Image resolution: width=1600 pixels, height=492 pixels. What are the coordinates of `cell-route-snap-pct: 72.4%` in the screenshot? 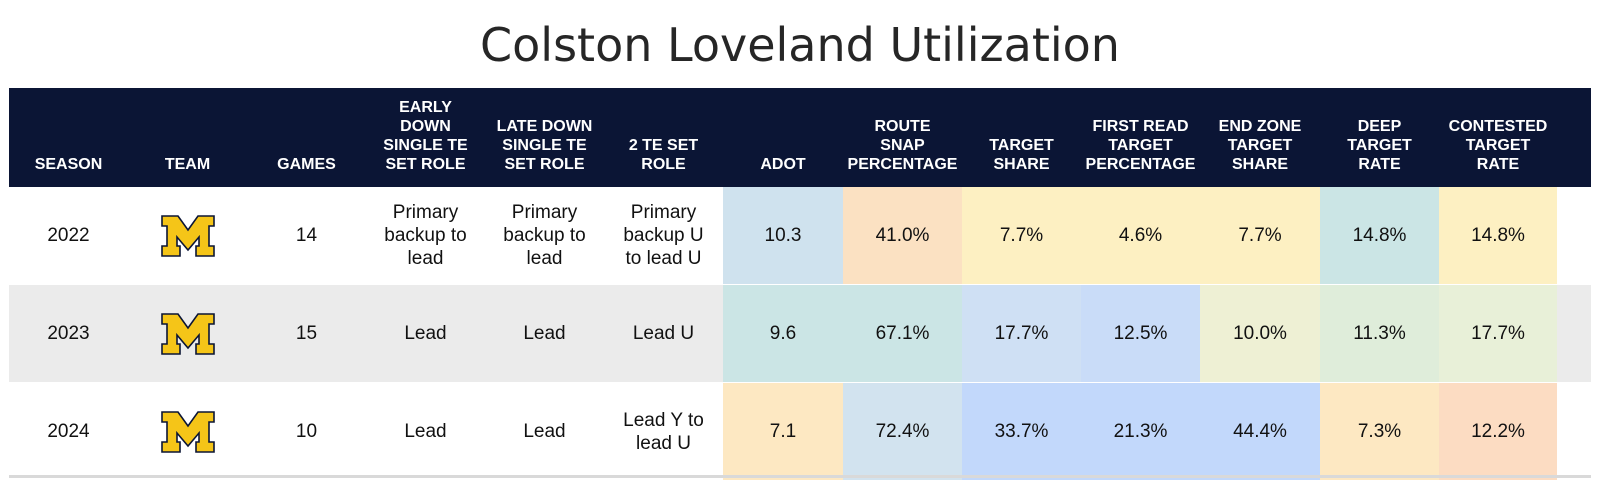 It's located at (902, 431).